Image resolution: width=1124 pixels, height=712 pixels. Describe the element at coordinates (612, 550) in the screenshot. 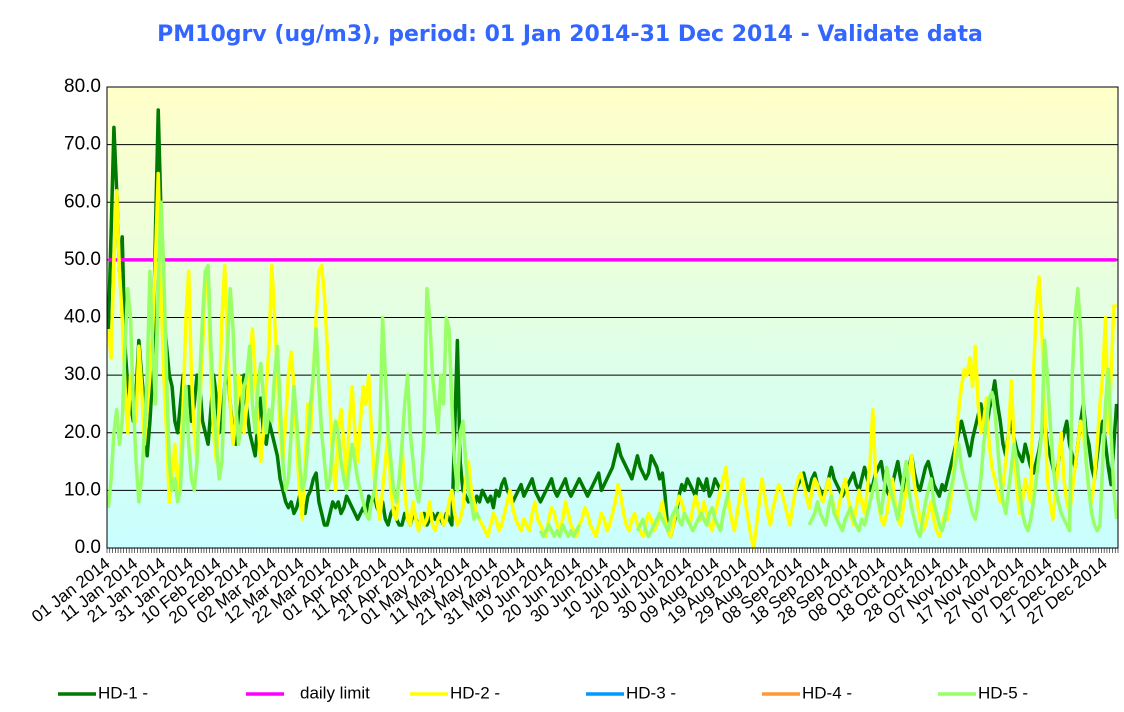

I see `x-ticks` at that location.